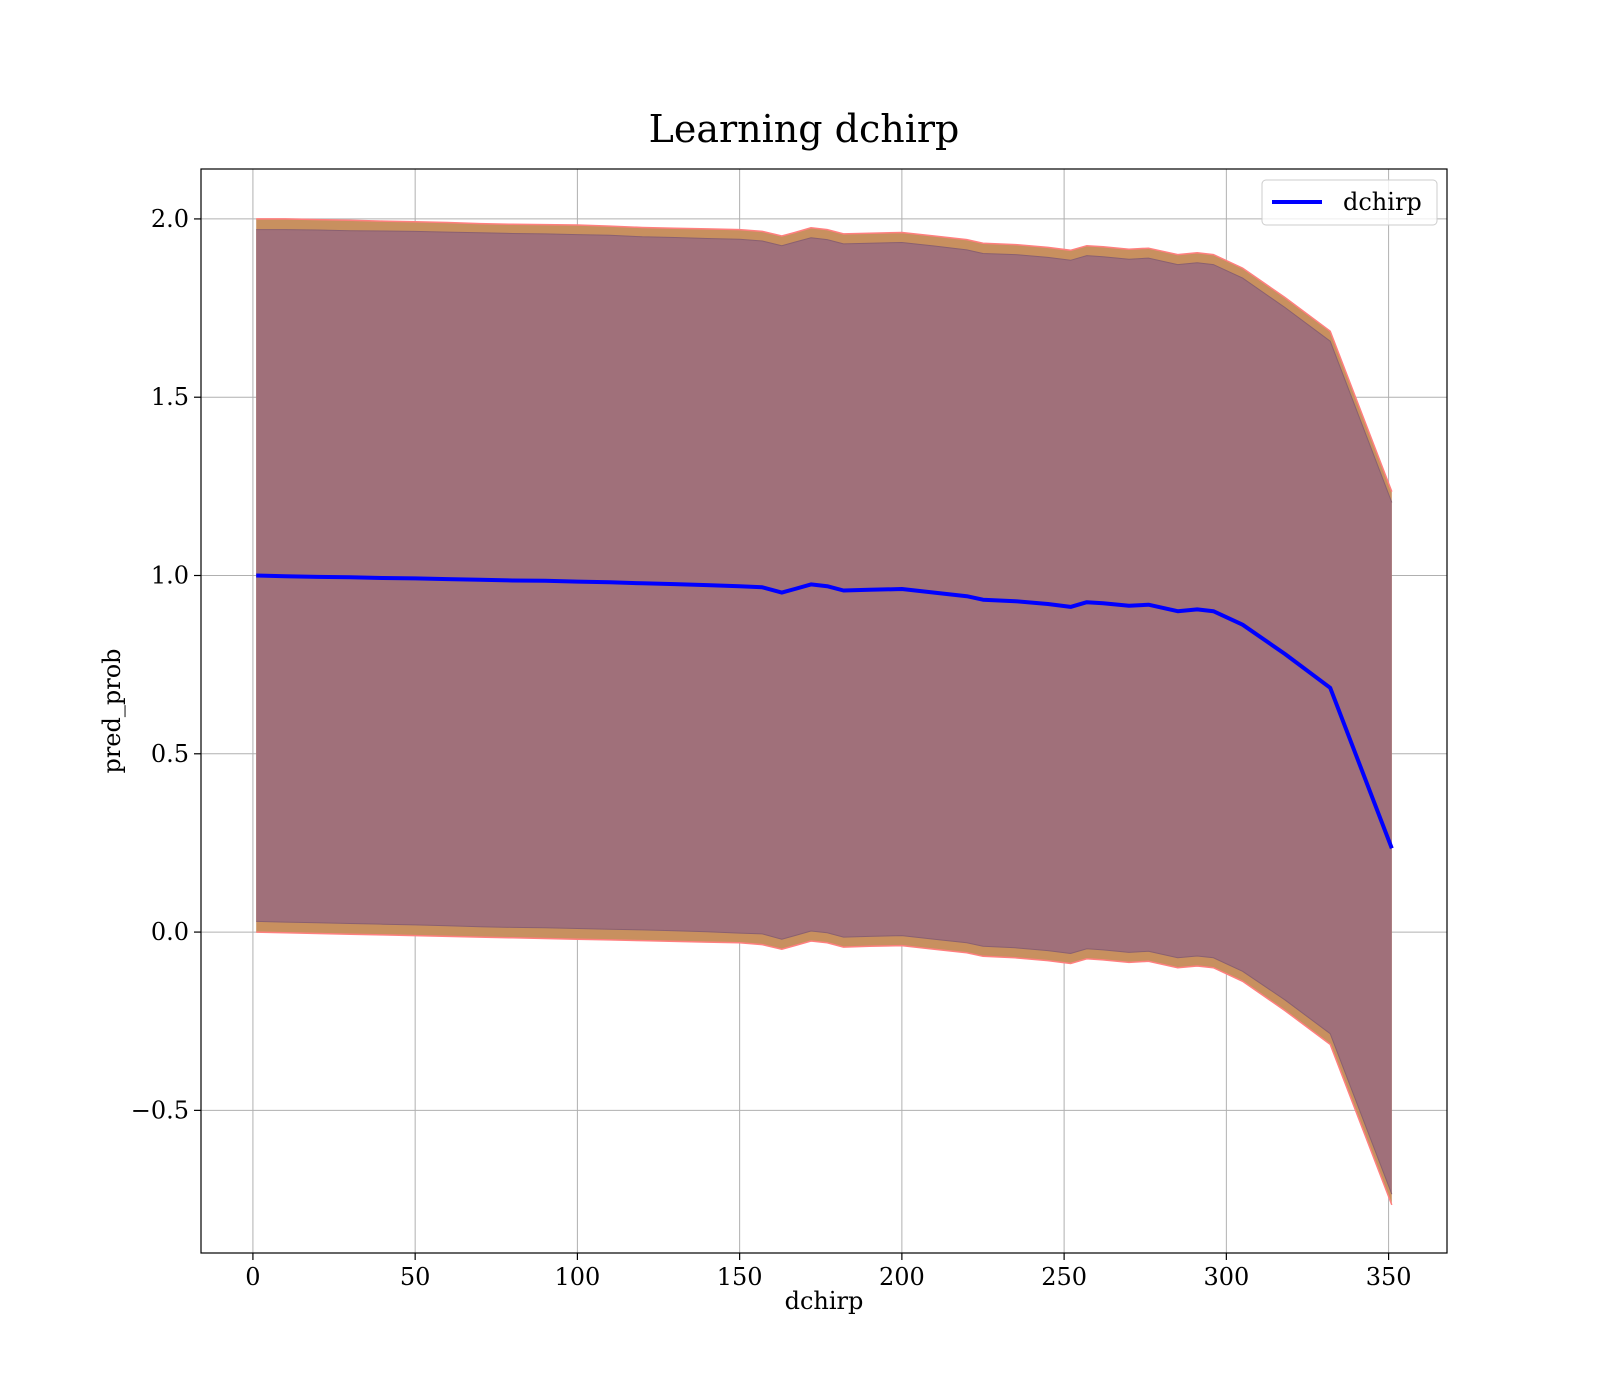 This screenshot has height=1400, width=1600. Describe the element at coordinates (170, 576) in the screenshot. I see `y-tick-label: 1.0` at that location.